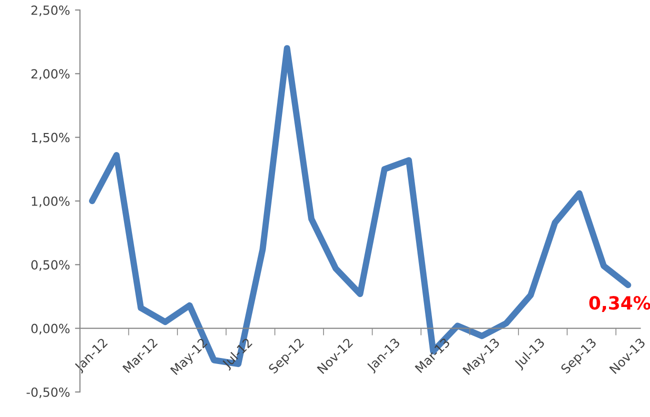 The height and width of the screenshot is (417, 650). Describe the element at coordinates (50, 329) in the screenshot. I see `y-tick-label: 0,00%` at that location.